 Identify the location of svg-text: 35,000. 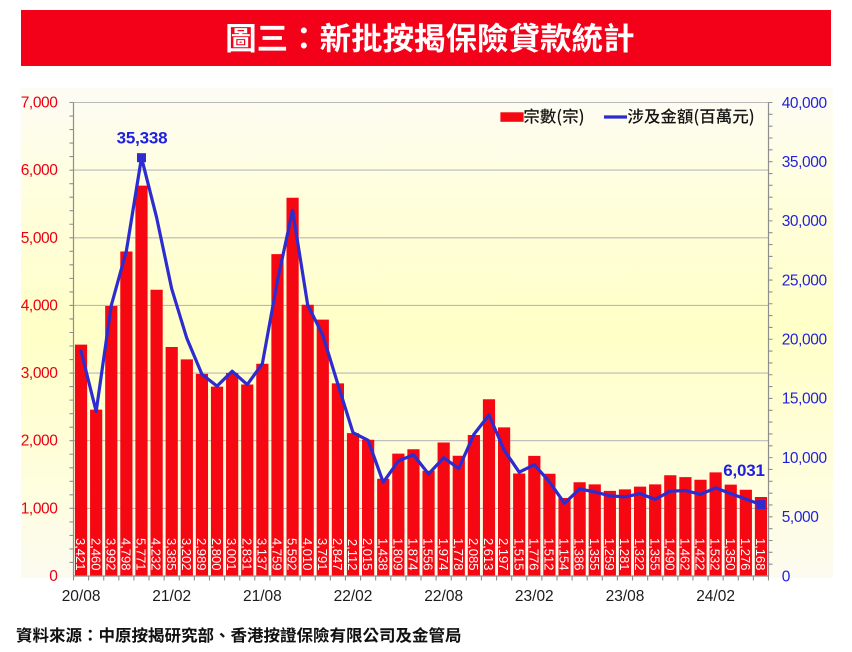
(805, 162).